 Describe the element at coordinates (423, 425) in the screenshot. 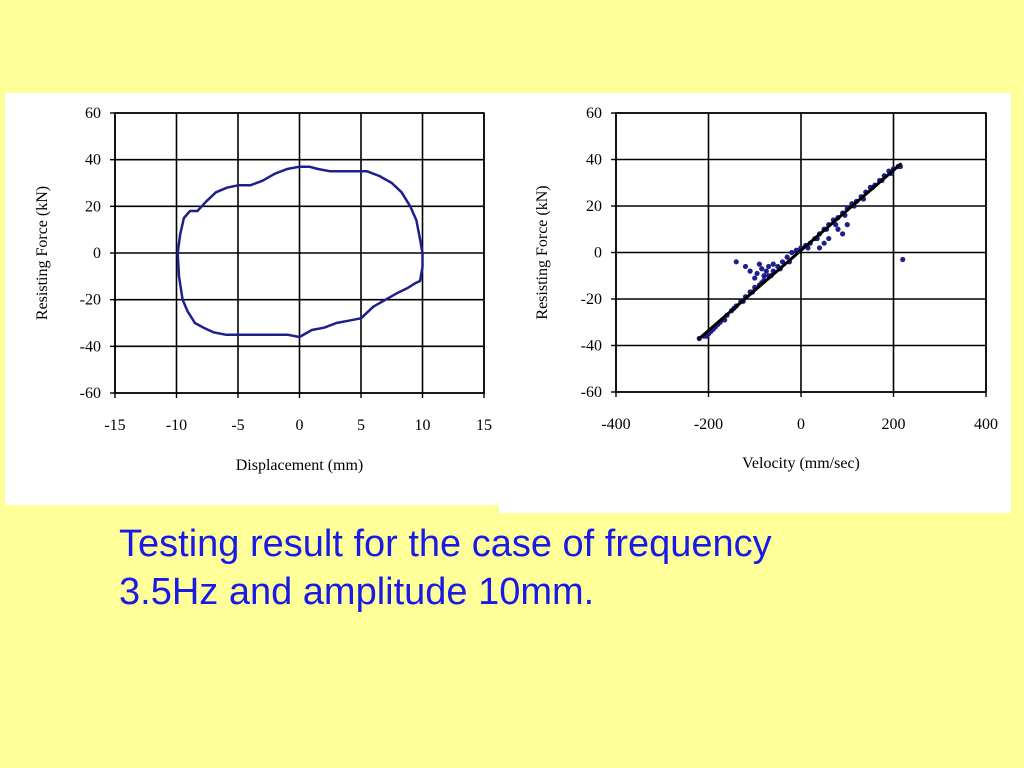

I see `x-tick-label: 10` at that location.